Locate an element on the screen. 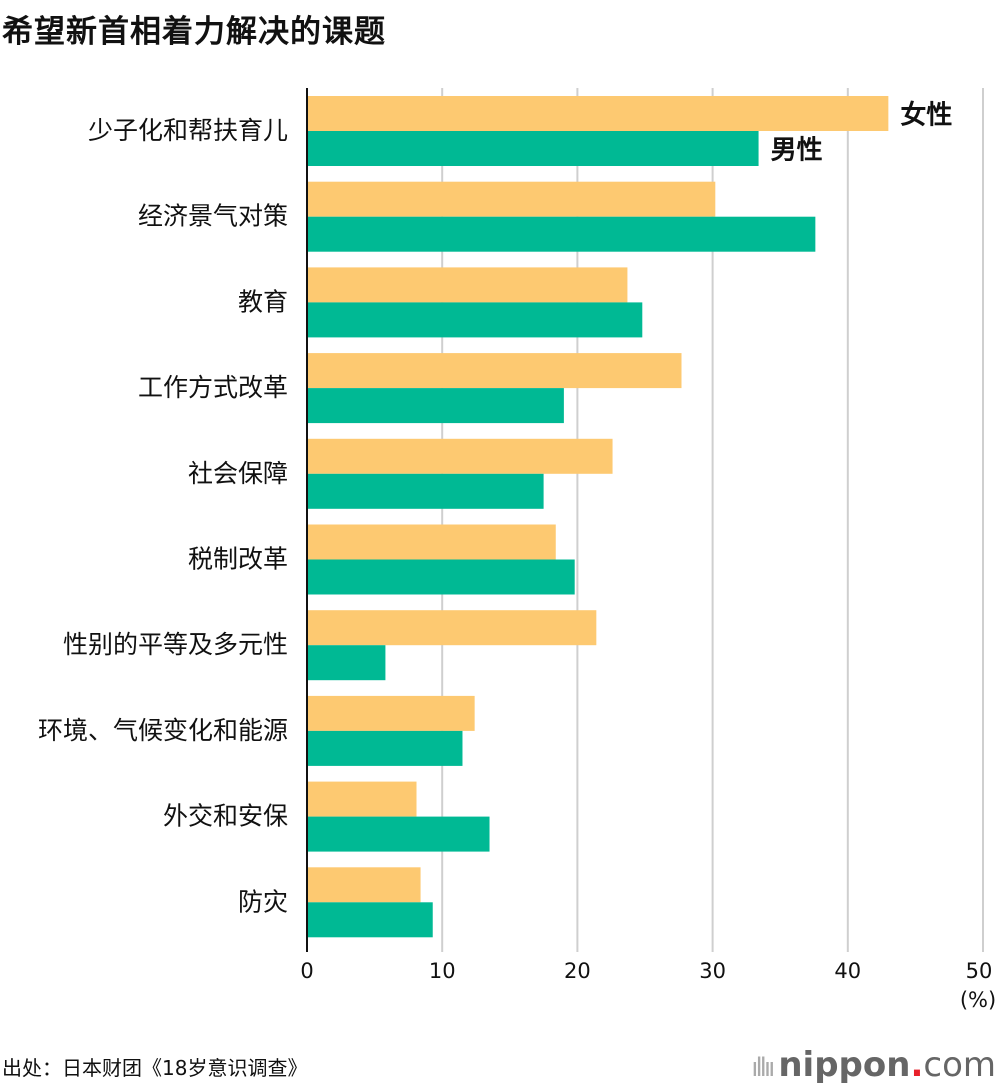  category-label: 防灾 is located at coordinates (263, 901).